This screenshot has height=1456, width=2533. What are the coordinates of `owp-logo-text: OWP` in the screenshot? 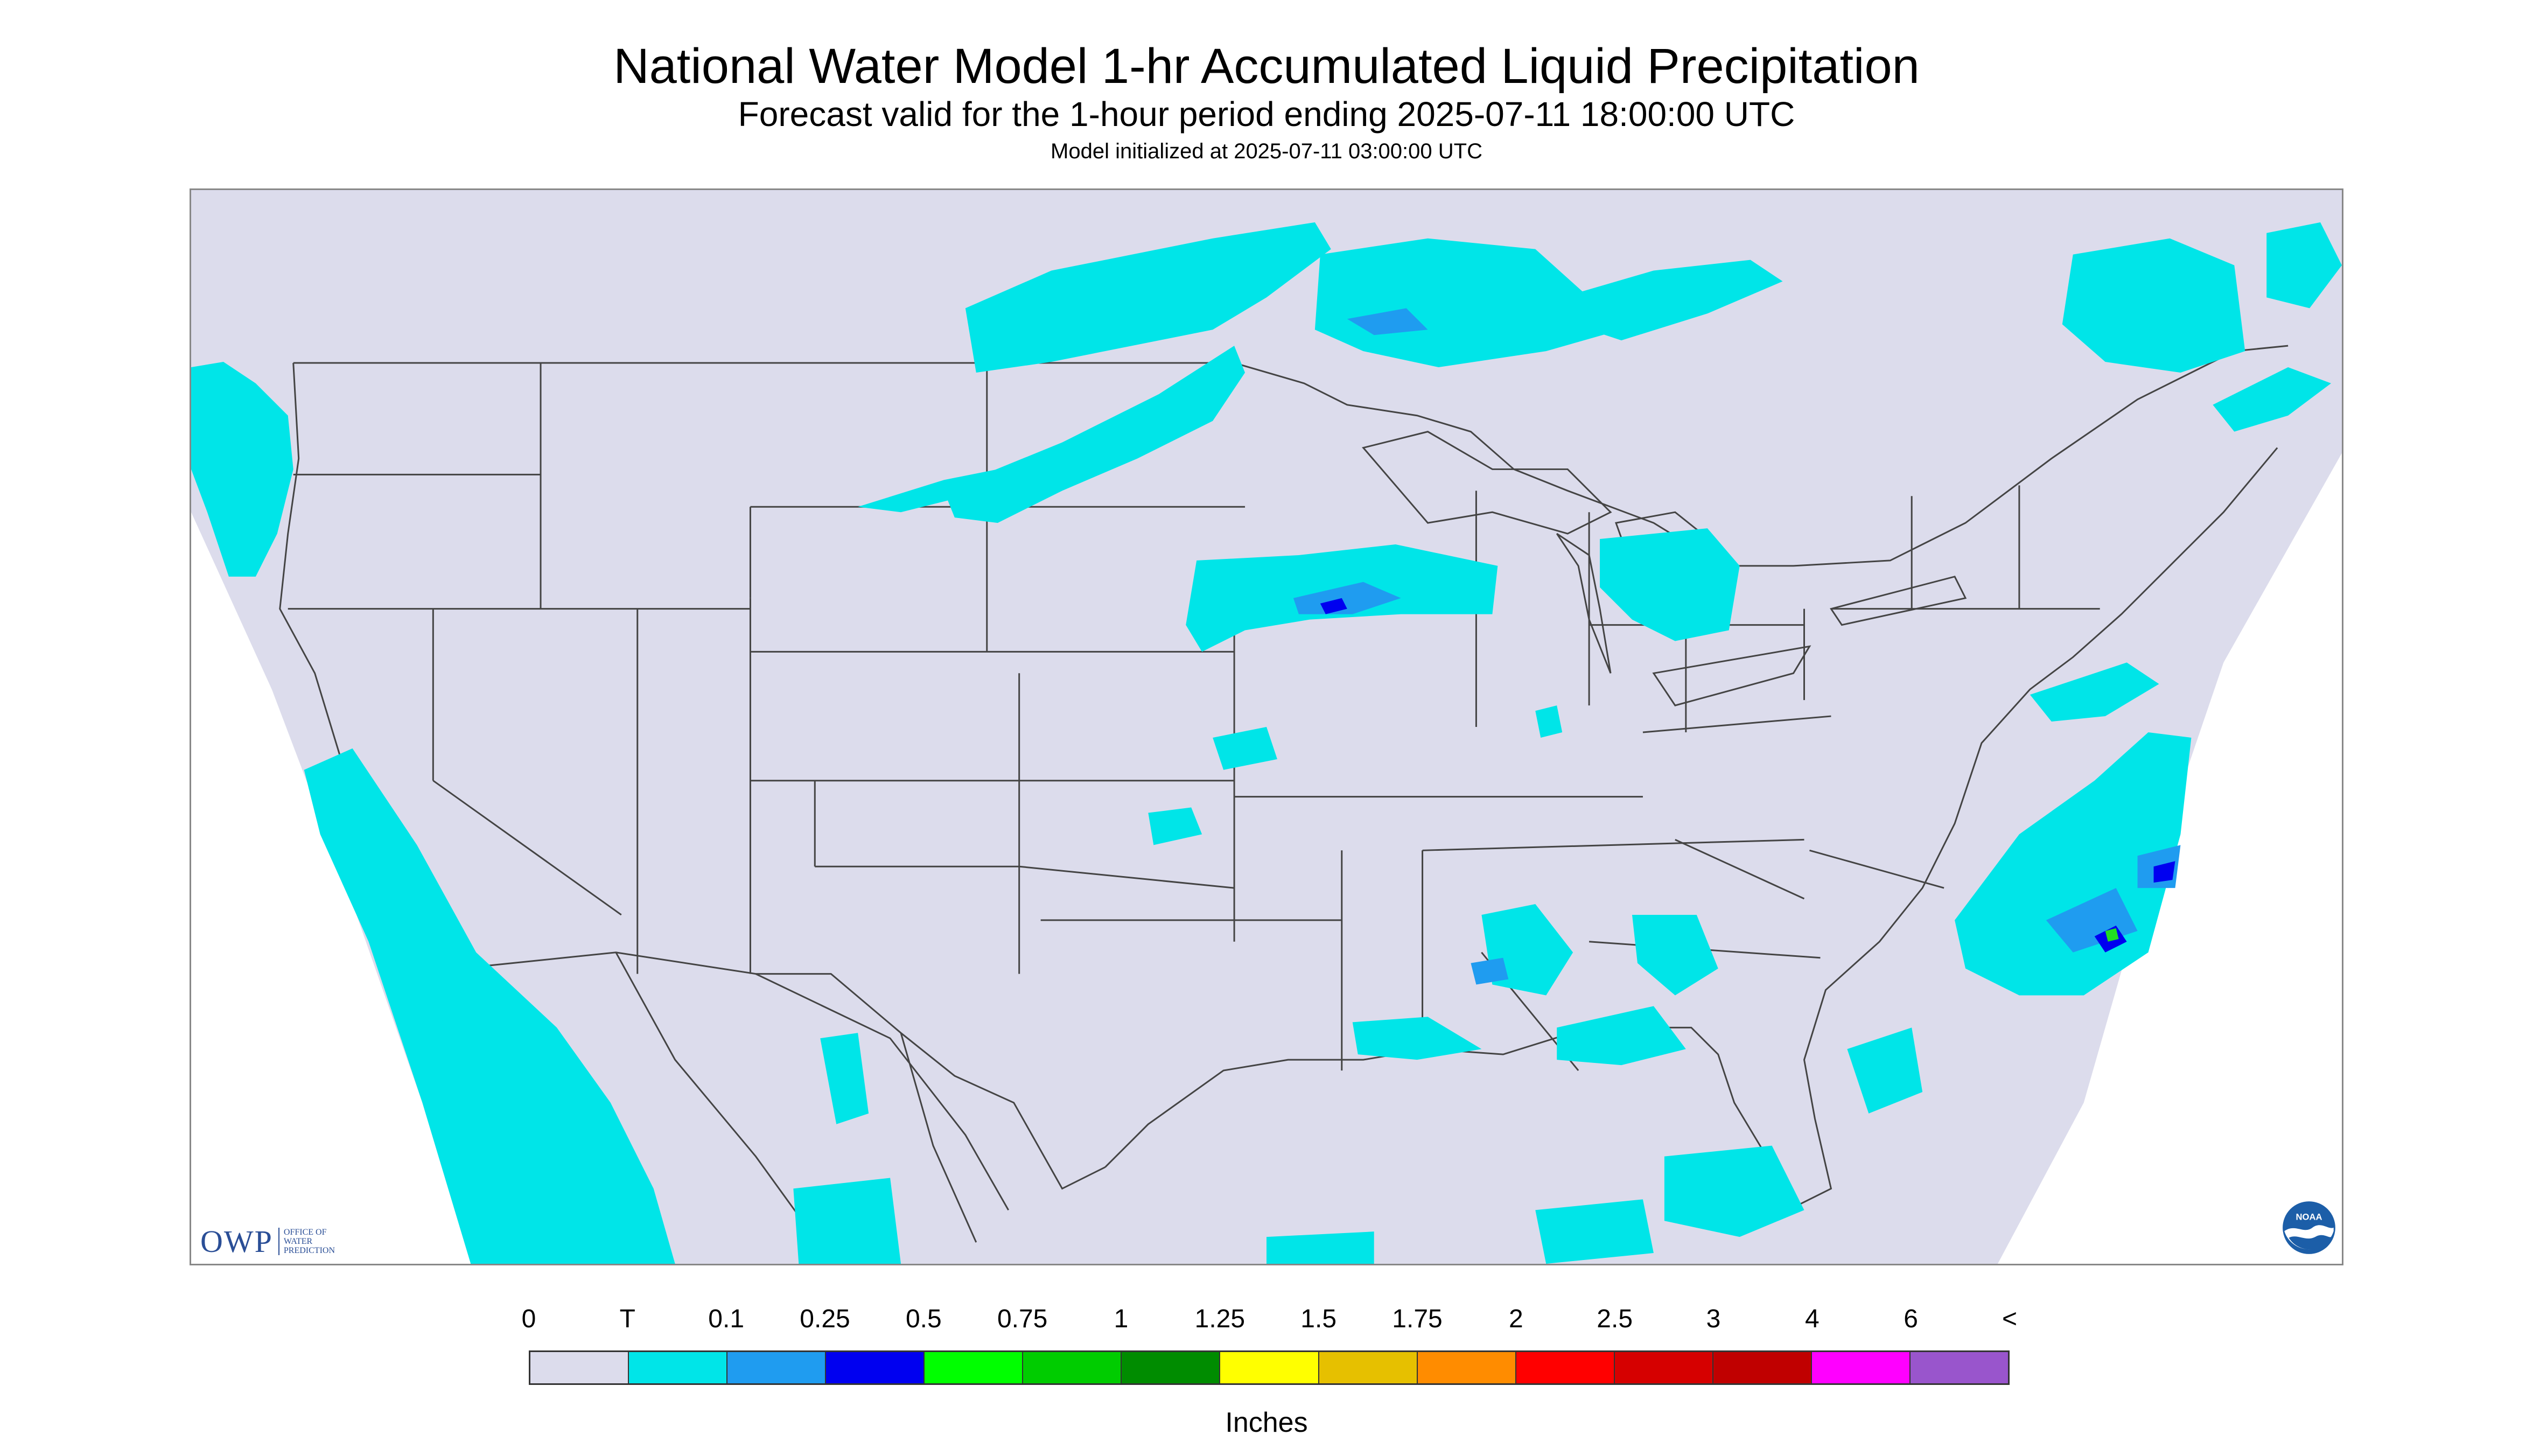 It's located at (236, 1241).